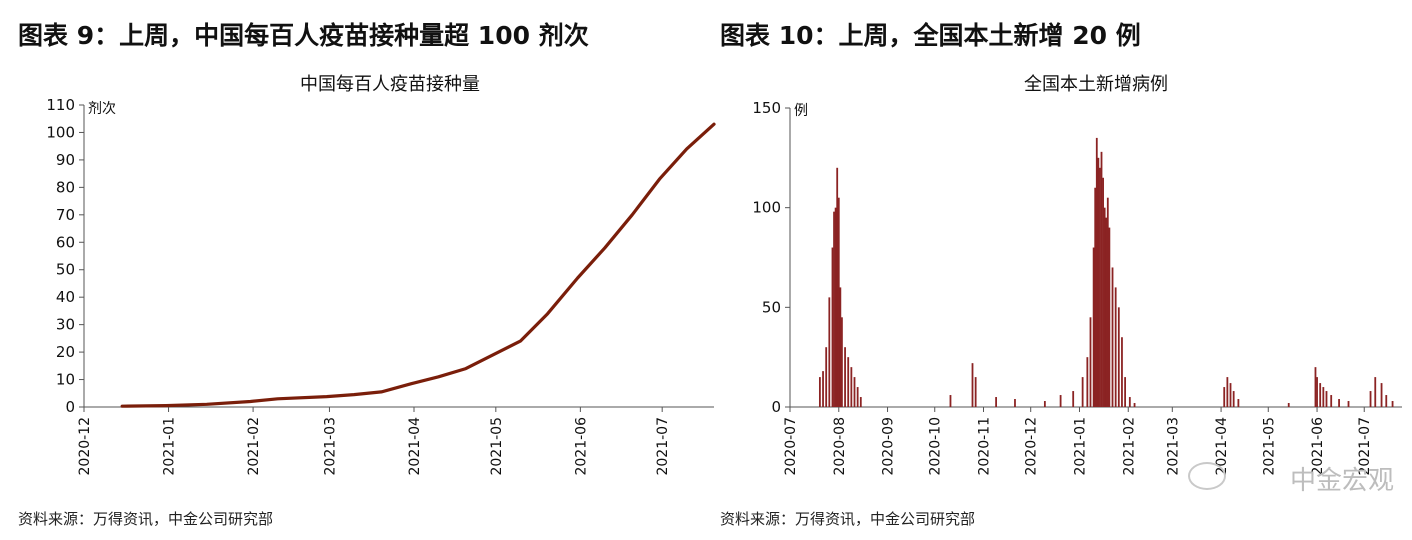  Describe the element at coordinates (766, 208) in the screenshot. I see `y-tick-label: 100` at that location.